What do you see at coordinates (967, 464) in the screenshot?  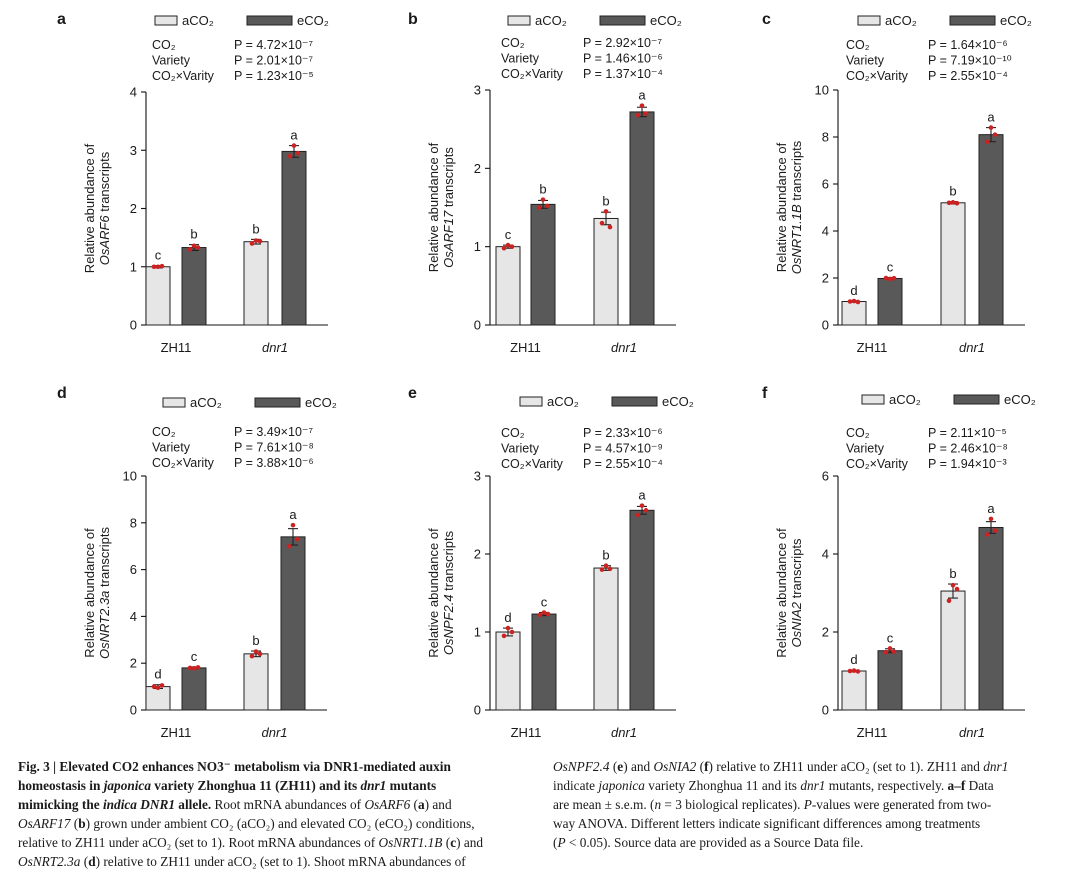 I see `stat-pvalue: P = 1.94×10⁻³` at bounding box center [967, 464].